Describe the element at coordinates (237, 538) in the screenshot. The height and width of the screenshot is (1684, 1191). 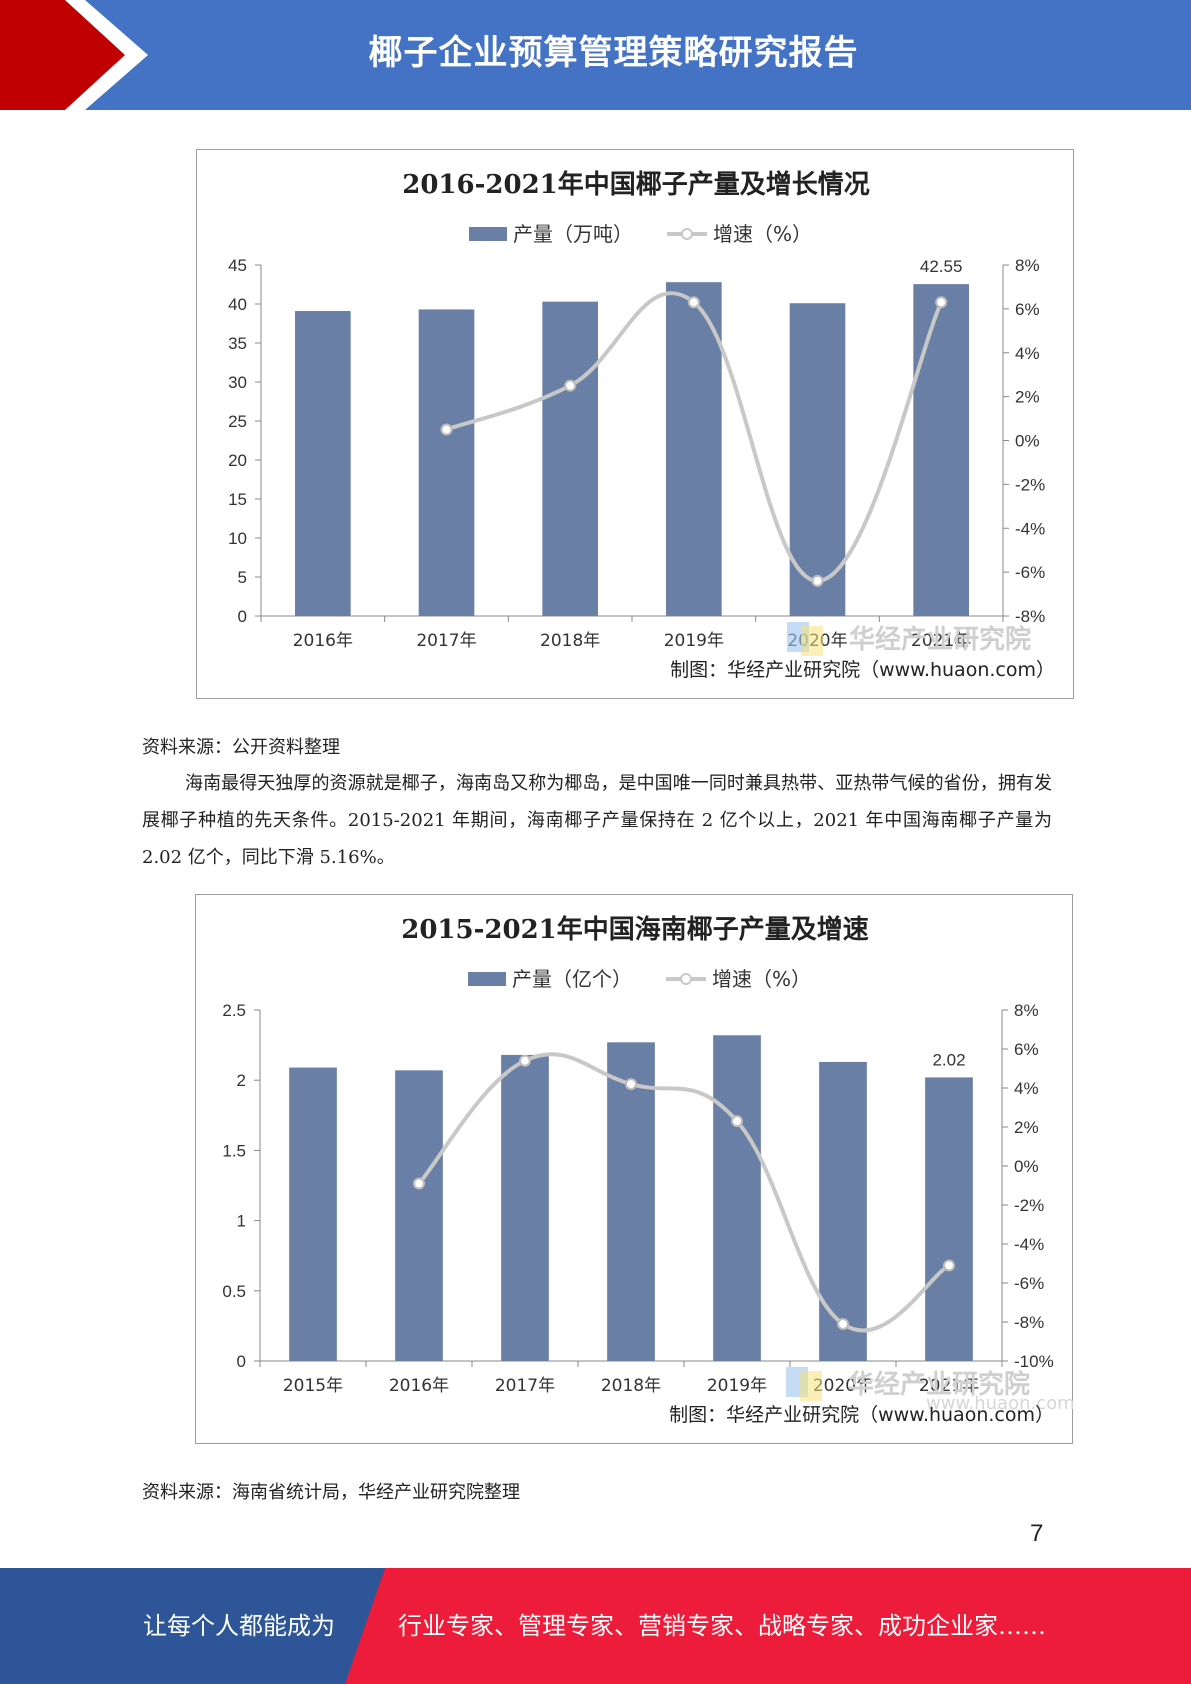
I see `y-left-tick-label: 10` at that location.